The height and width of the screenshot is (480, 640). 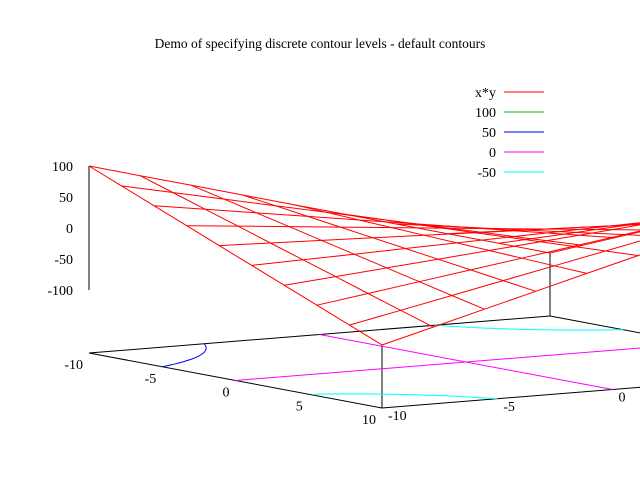 I want to click on x-tick-label: 0, so click(x=226, y=393).